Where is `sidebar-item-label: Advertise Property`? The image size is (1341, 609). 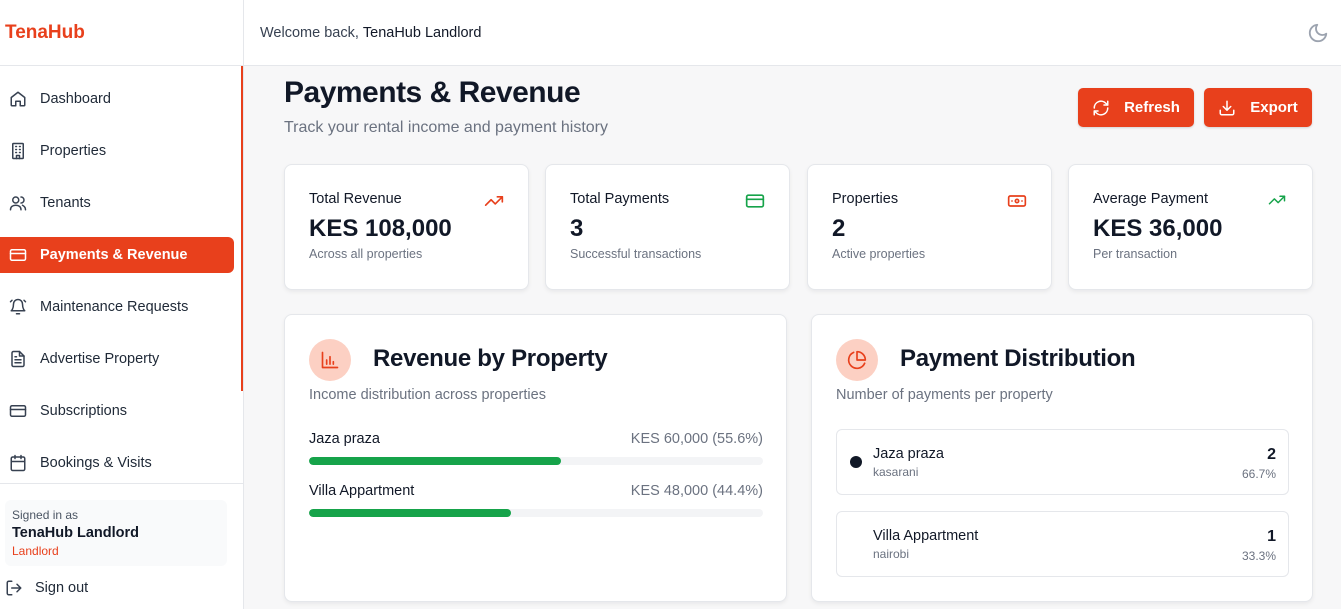 sidebar-item-label: Advertise Property is located at coordinates (100, 359).